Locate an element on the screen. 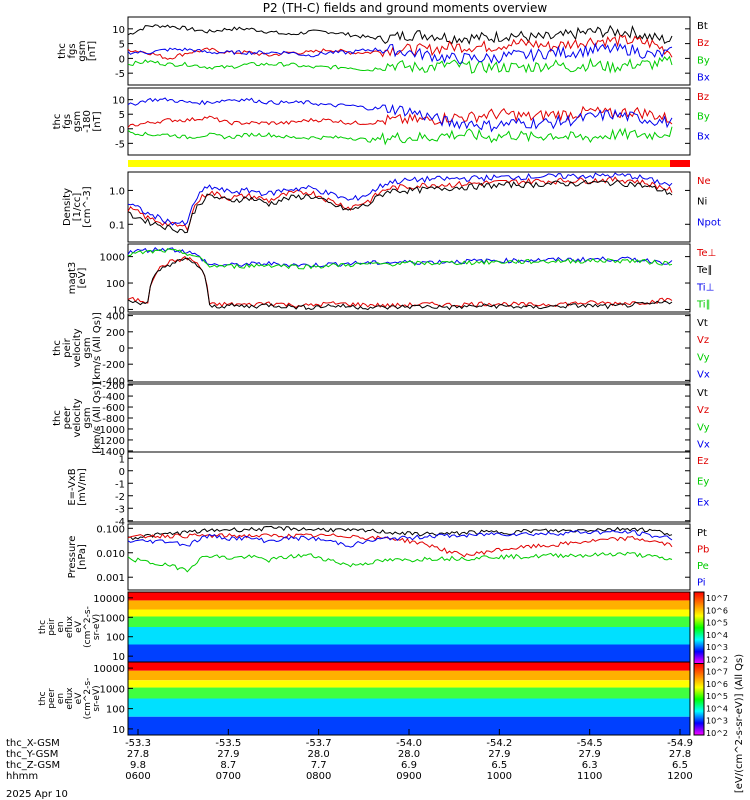 Image resolution: width=750 pixels, height=800 pixels. date-label: 2025 Apr 10 is located at coordinates (37, 794).